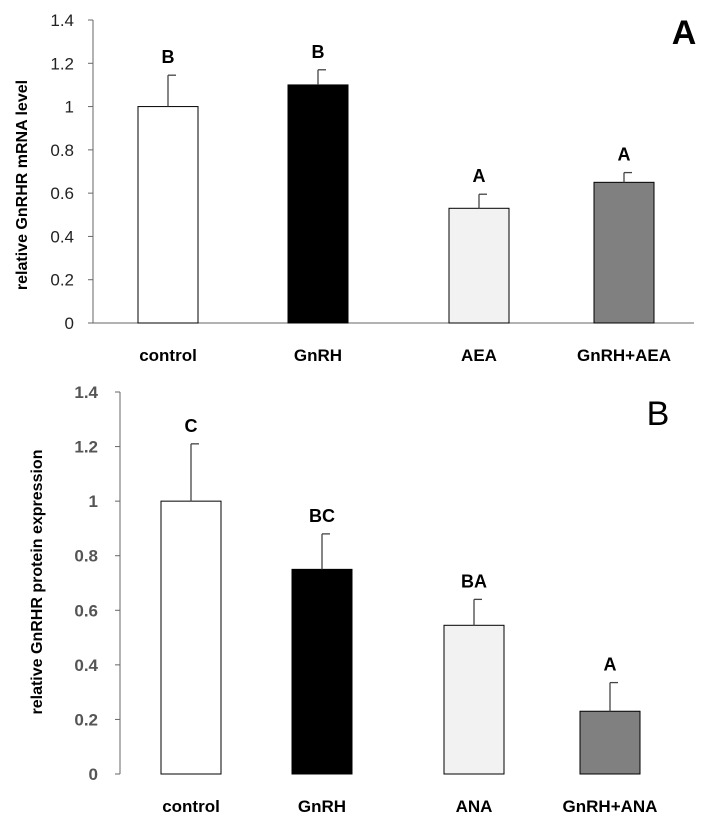 The height and width of the screenshot is (826, 714). I want to click on x-category-label: GnRH+ANA, so click(610, 806).